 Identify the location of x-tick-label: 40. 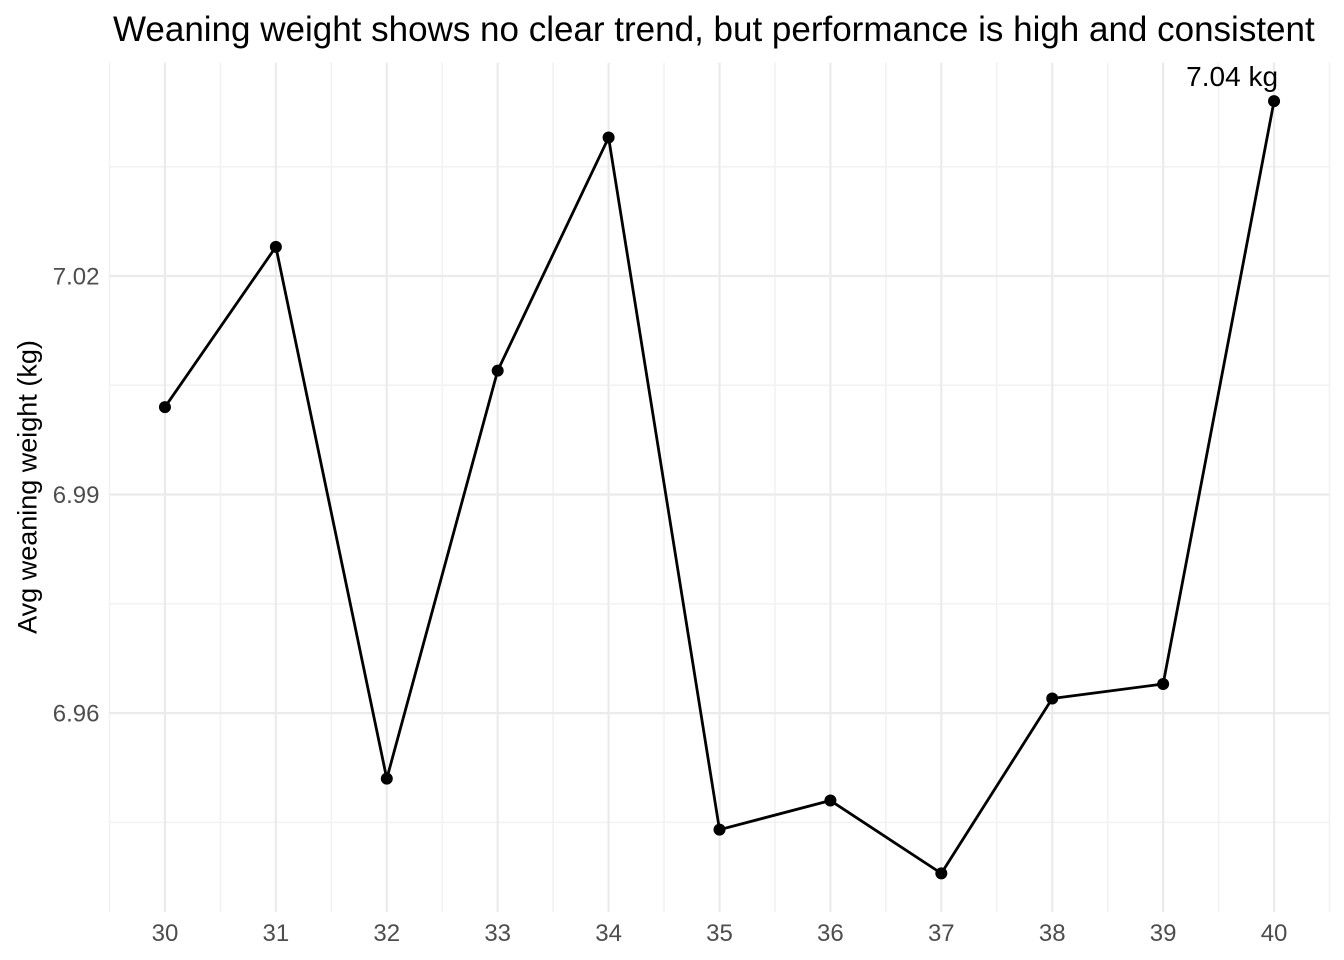
(1274, 933).